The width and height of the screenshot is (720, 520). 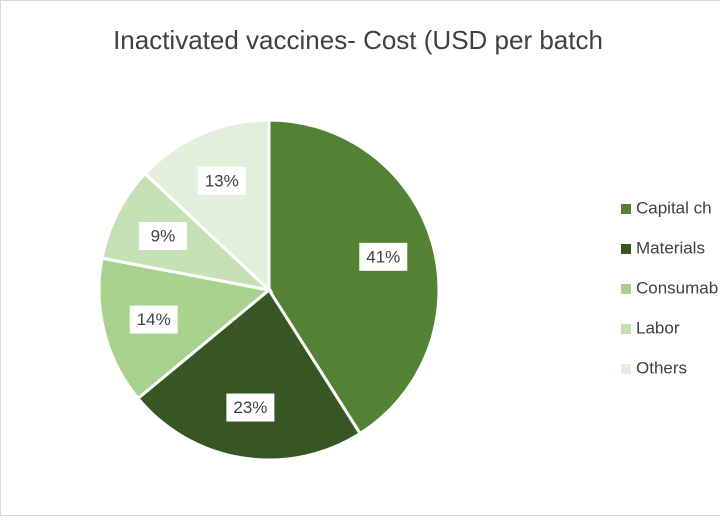 I want to click on data-label: 14%, so click(x=154, y=319).